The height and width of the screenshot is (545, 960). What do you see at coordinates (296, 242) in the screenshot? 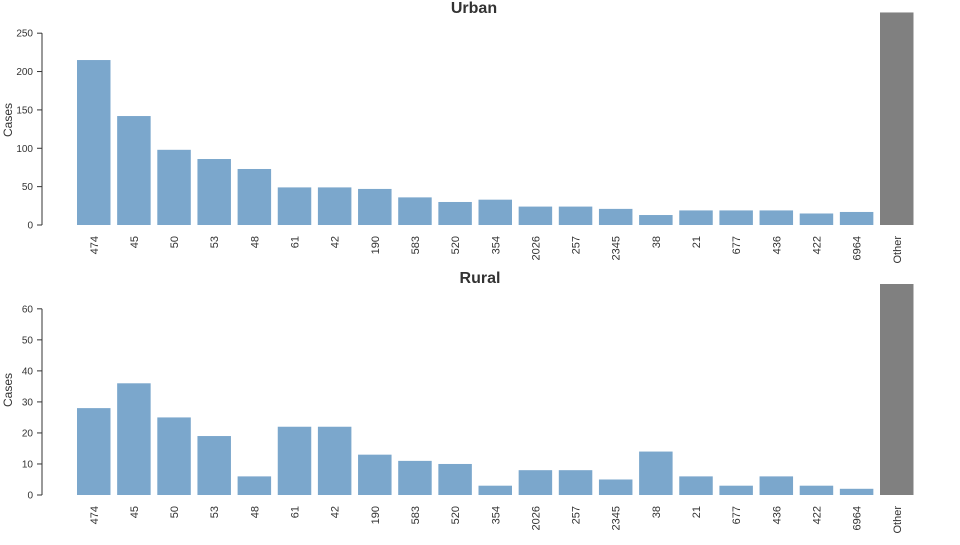
I see `x-tick-label: 61` at bounding box center [296, 242].